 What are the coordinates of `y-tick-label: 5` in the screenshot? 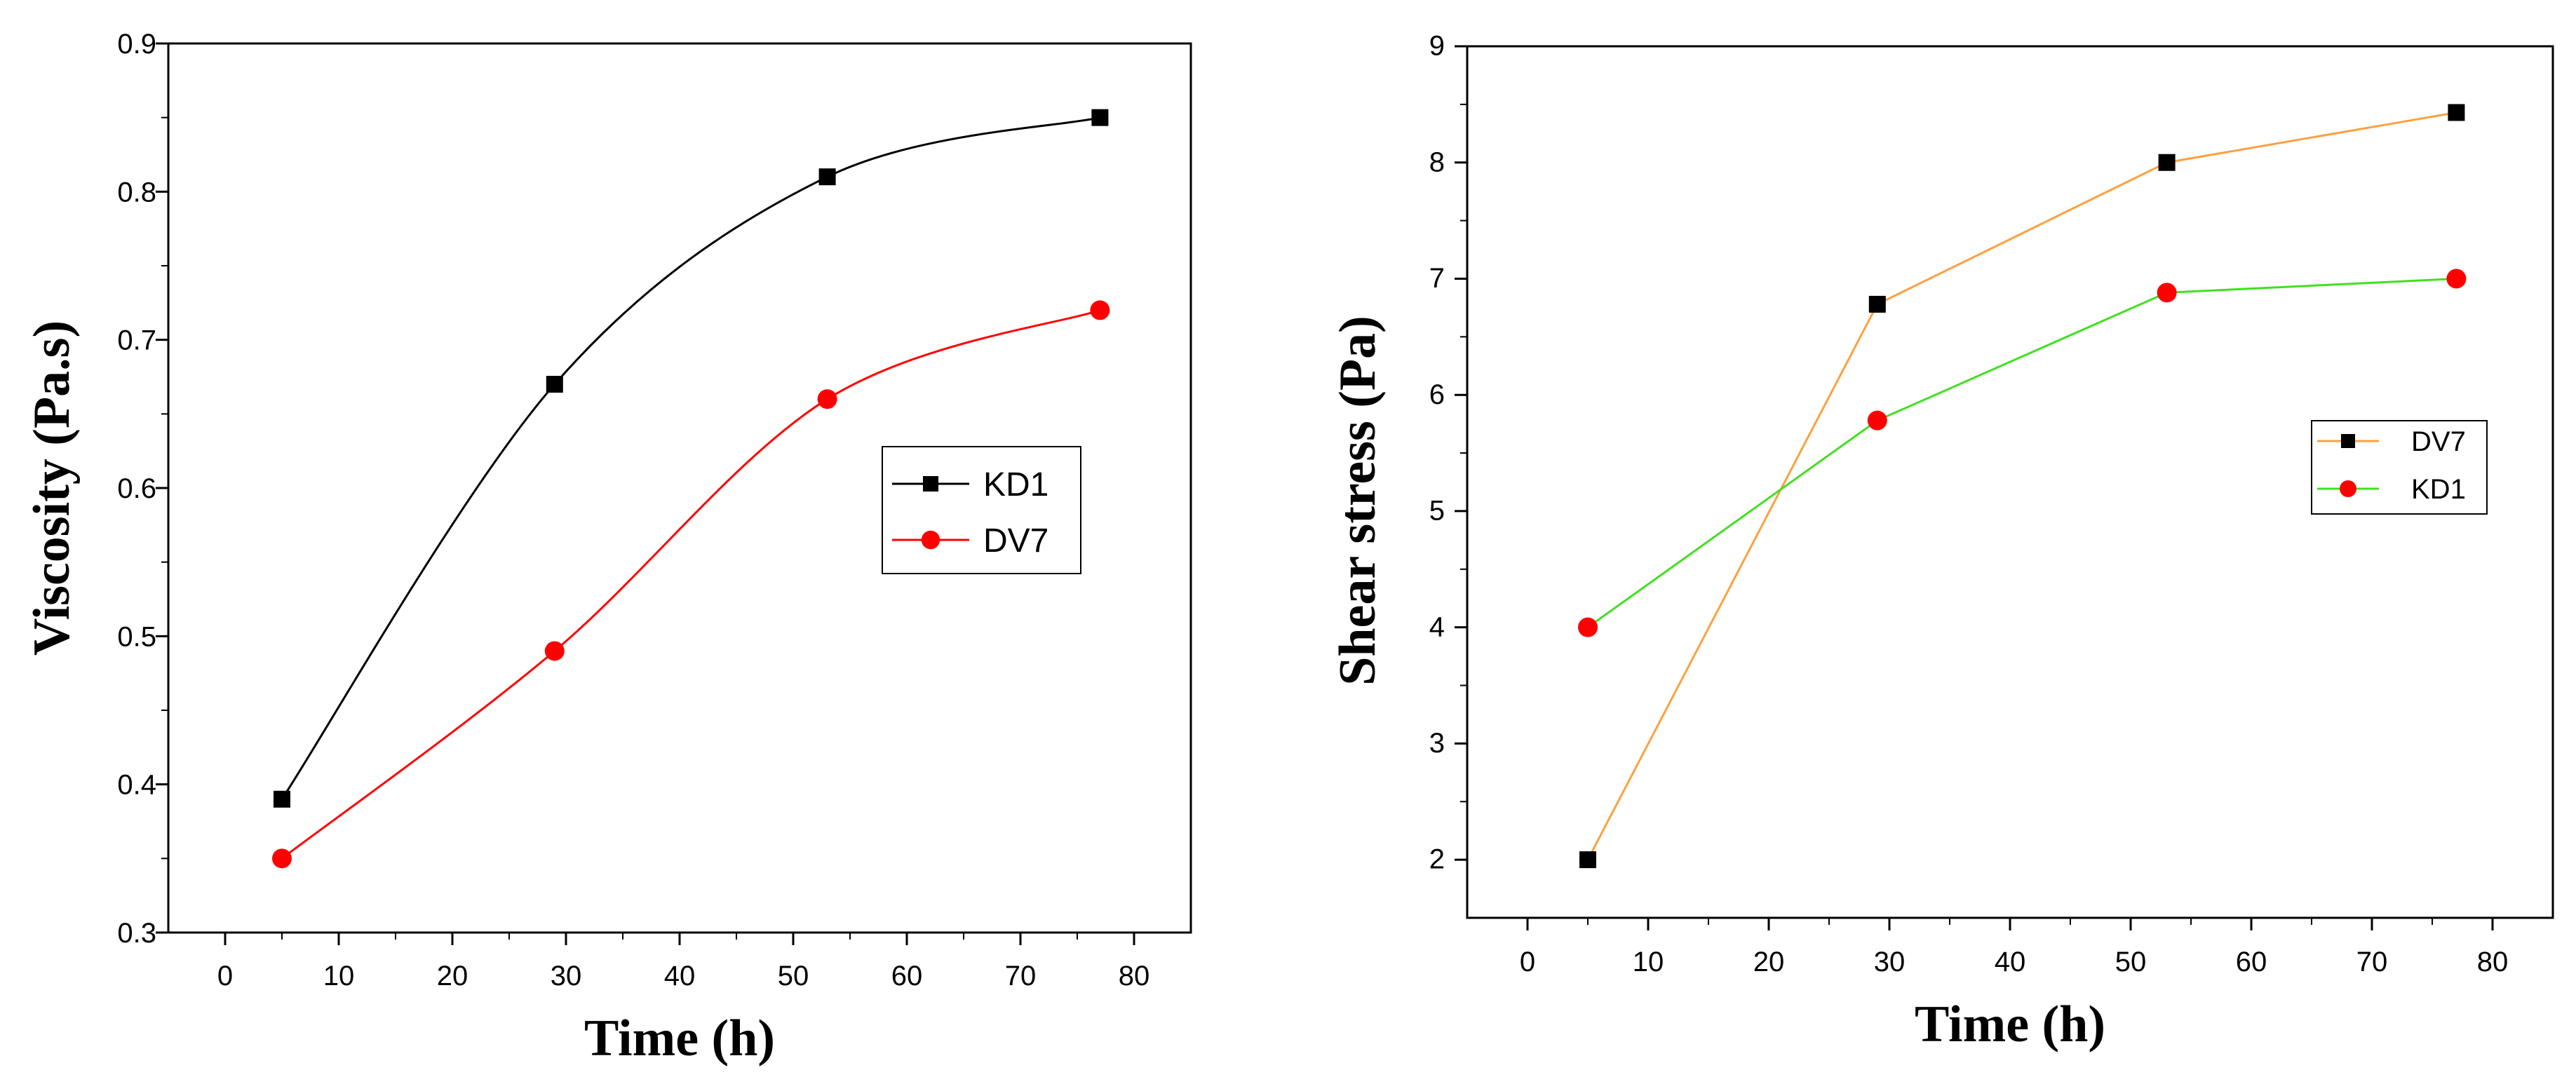 It's located at (1437, 511).